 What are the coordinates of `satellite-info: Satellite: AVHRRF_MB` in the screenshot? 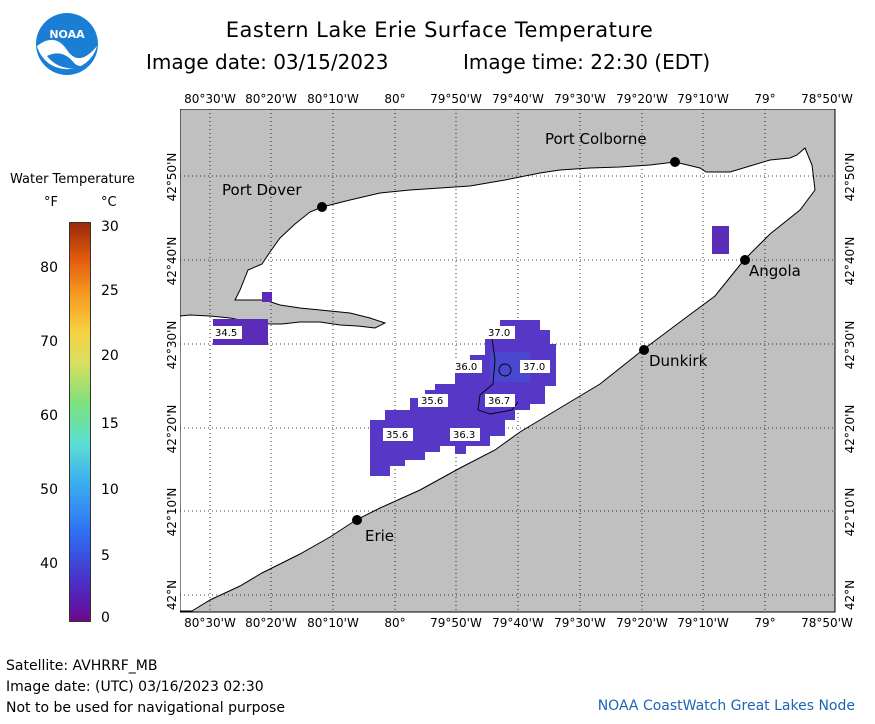 It's located at (82, 666).